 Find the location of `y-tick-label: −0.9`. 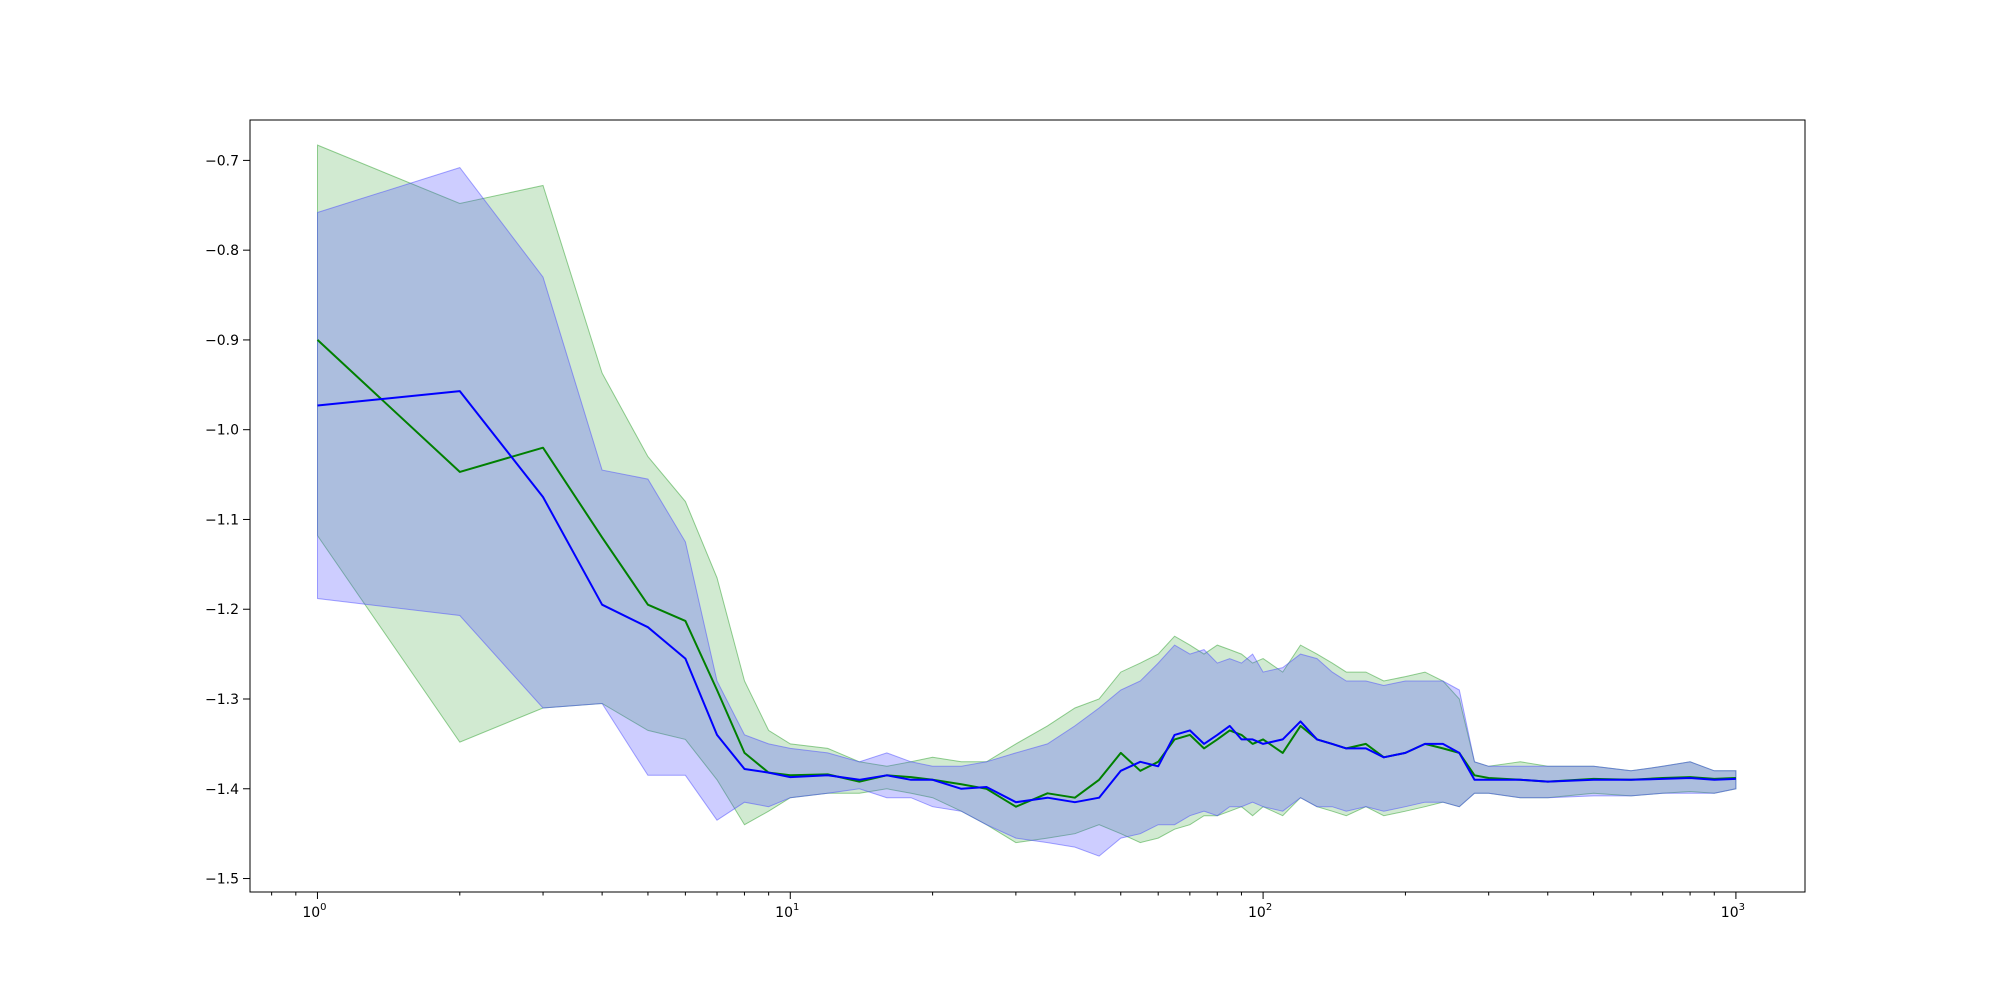

y-tick-label: −0.9 is located at coordinates (222, 341).